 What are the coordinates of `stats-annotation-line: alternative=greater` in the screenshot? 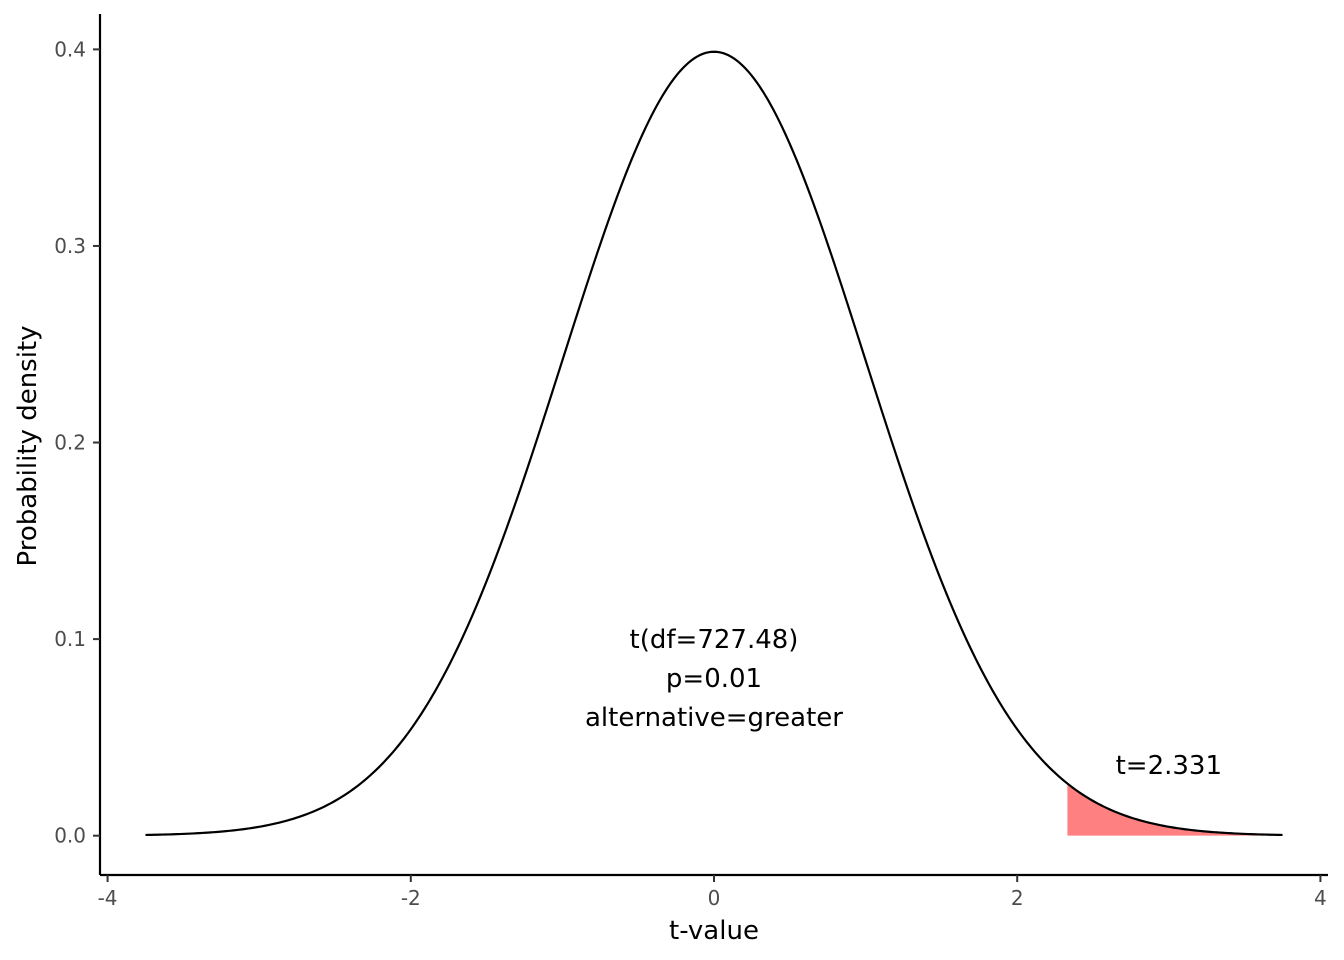 It's located at (714, 718).